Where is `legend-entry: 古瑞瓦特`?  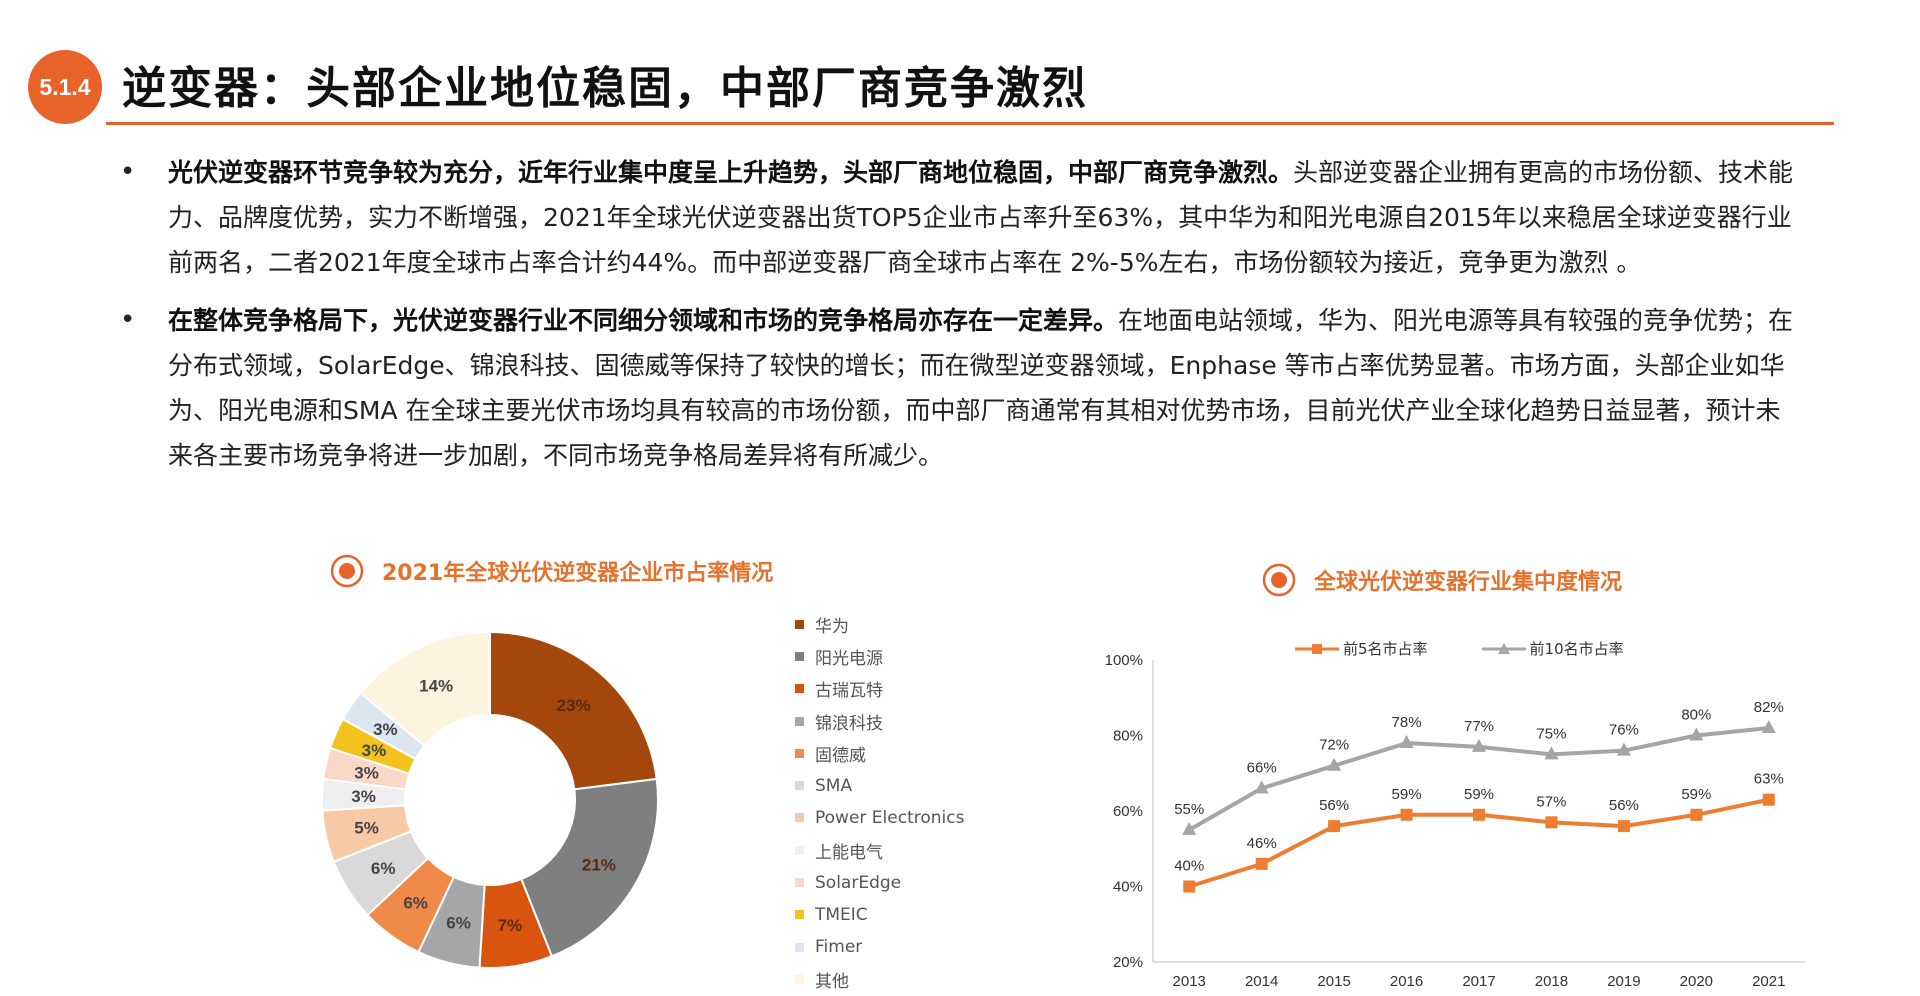 legend-entry: 古瑞瓦特 is located at coordinates (879, 689).